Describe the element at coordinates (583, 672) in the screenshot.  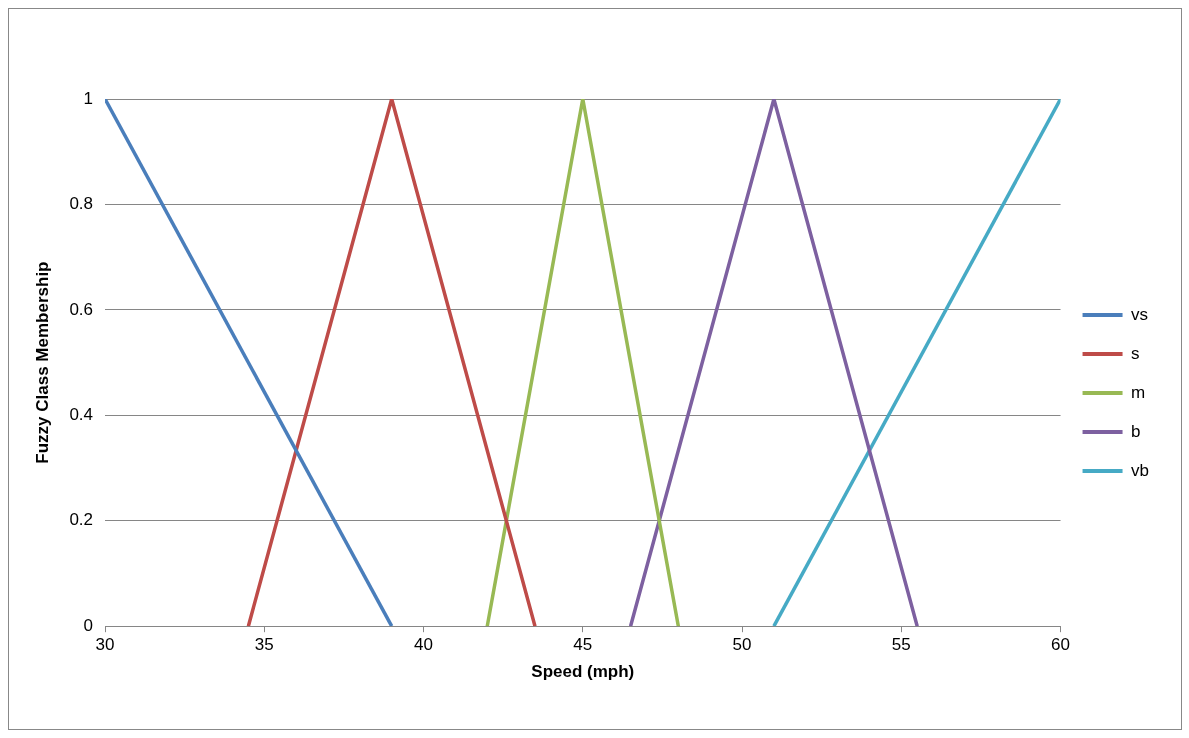
I see `x-axis-title: Speed (mph)` at that location.